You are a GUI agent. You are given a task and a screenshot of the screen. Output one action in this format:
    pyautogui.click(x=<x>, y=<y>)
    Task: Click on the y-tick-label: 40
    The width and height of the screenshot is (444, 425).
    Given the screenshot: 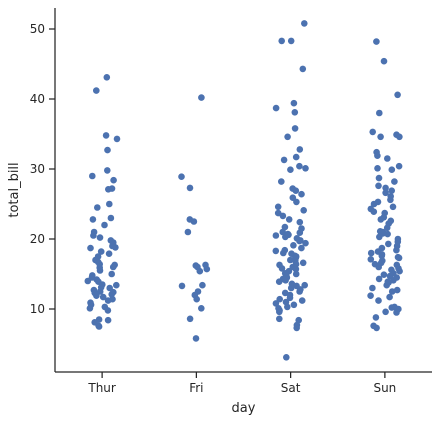 What is the action you would take?
    pyautogui.click(x=37, y=99)
    